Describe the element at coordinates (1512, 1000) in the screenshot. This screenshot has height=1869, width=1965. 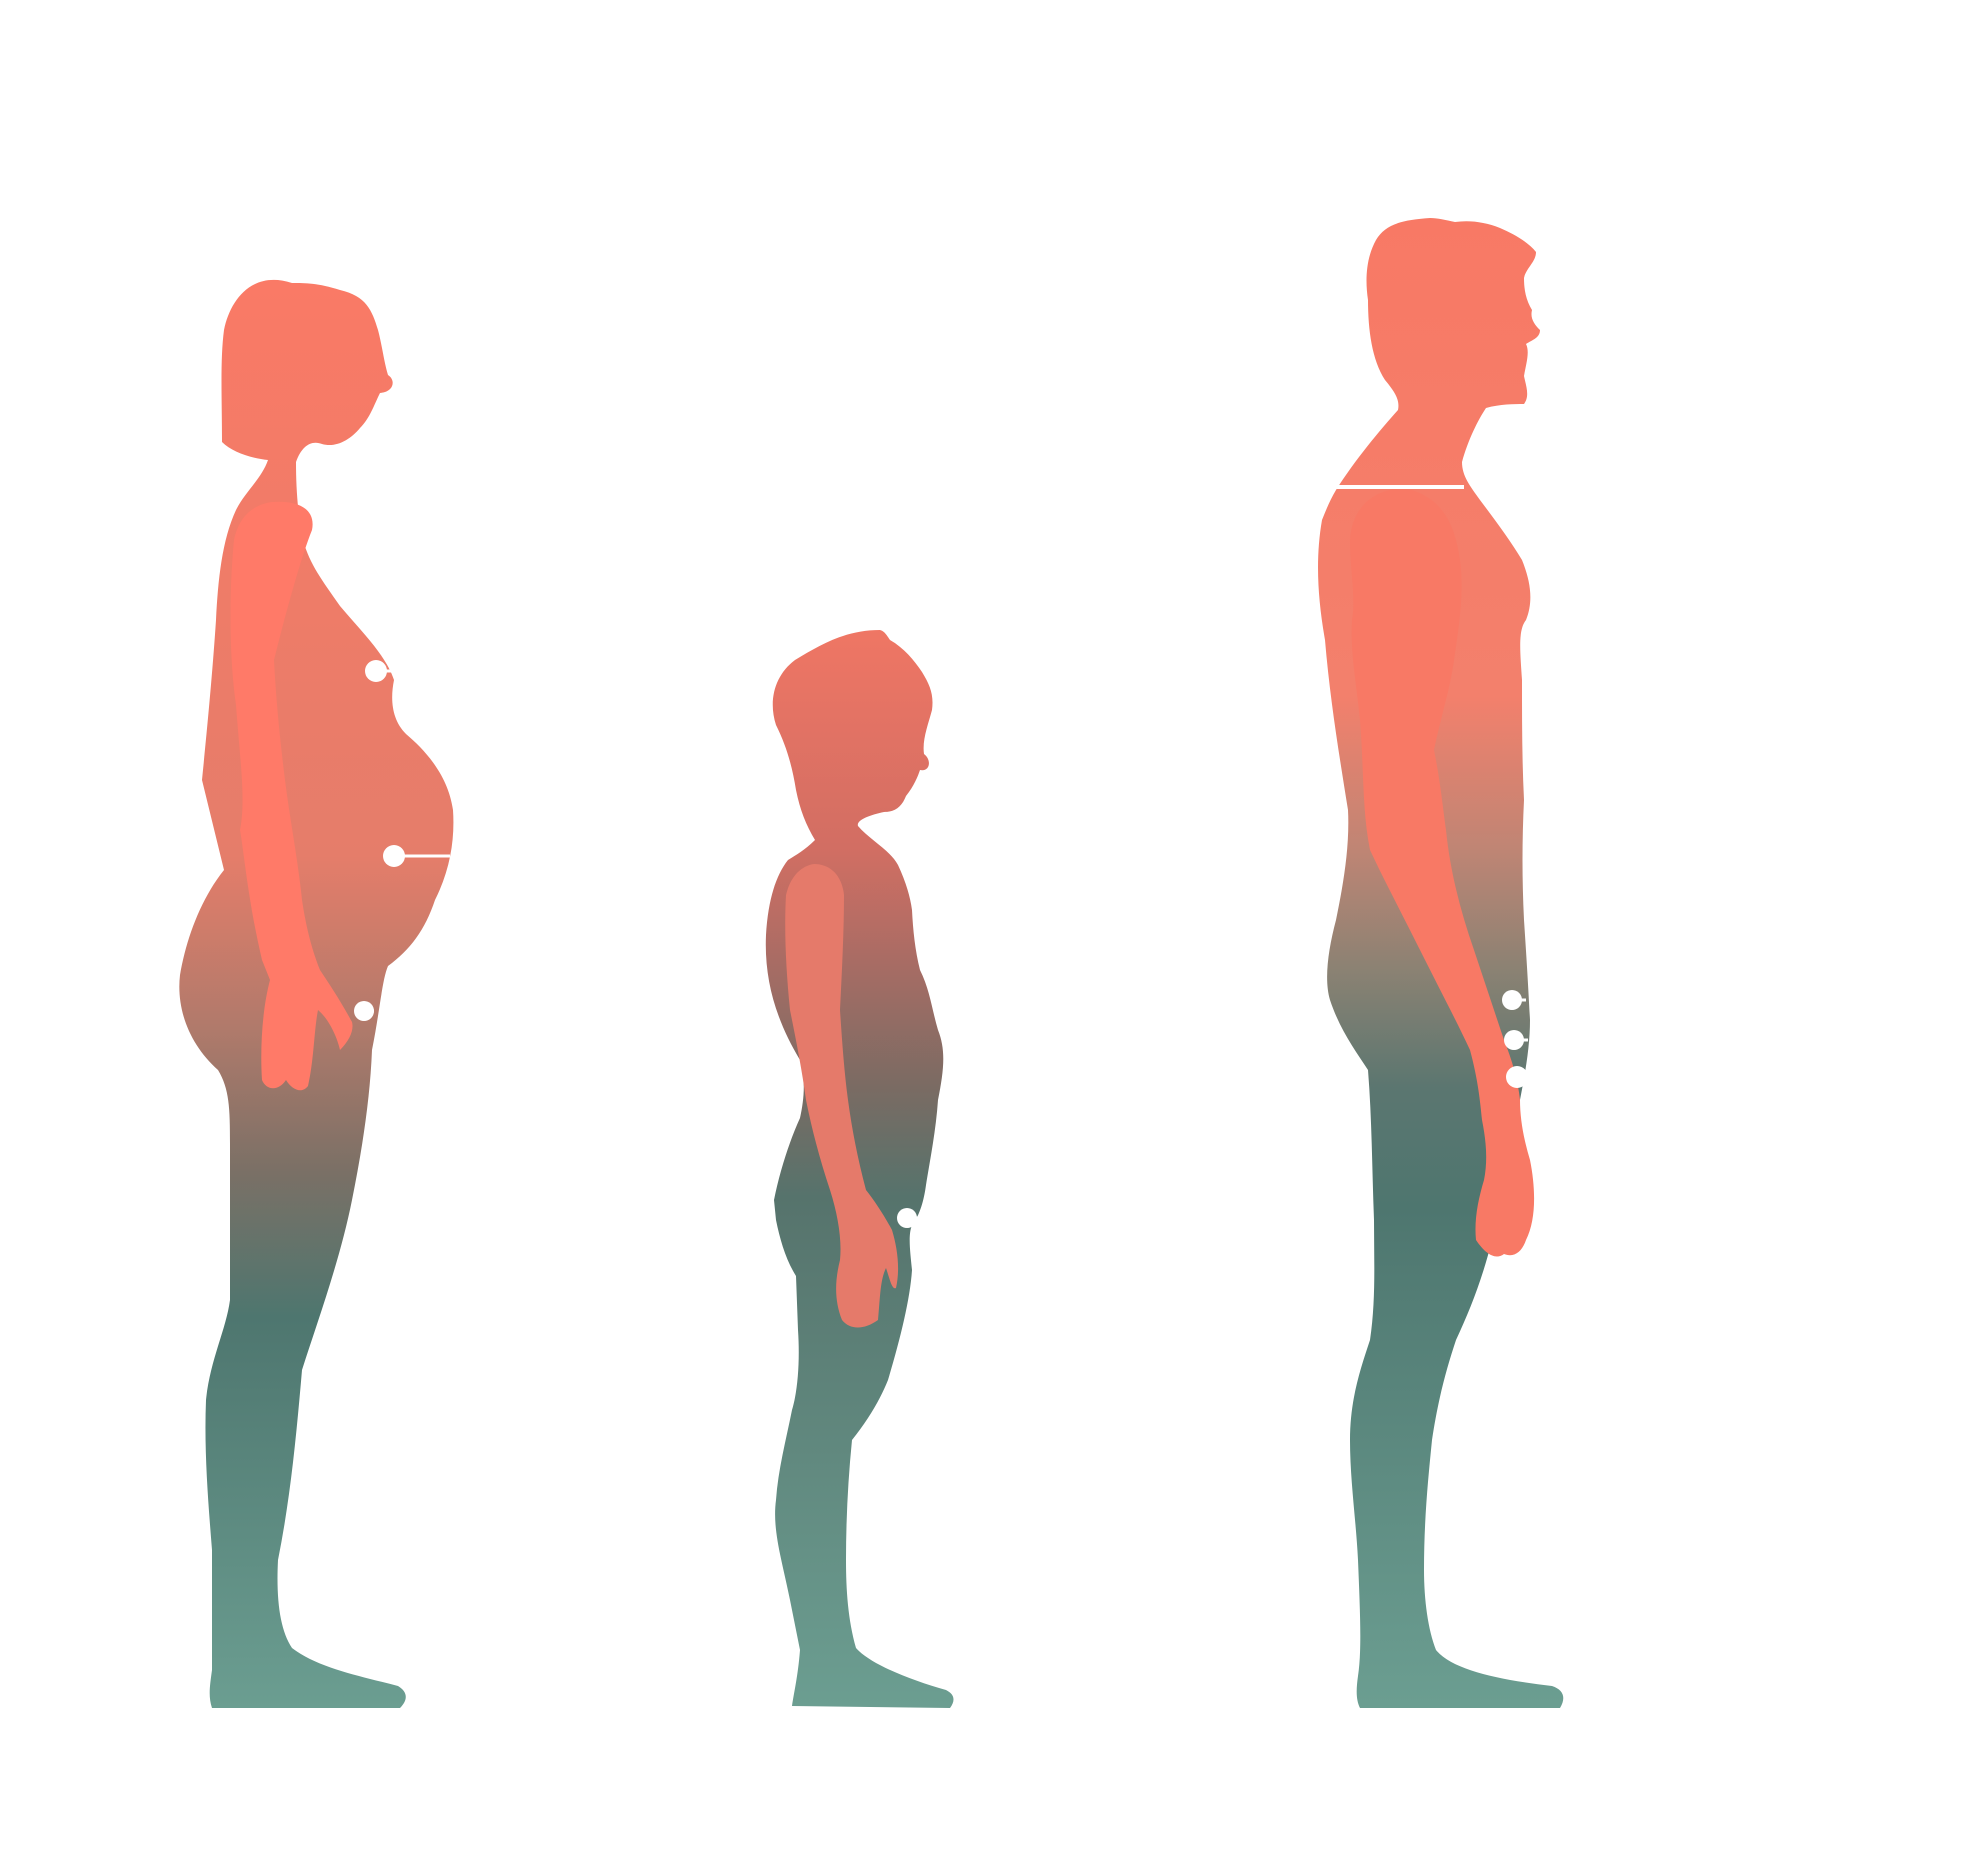
I see `waist-marker-dot` at that location.